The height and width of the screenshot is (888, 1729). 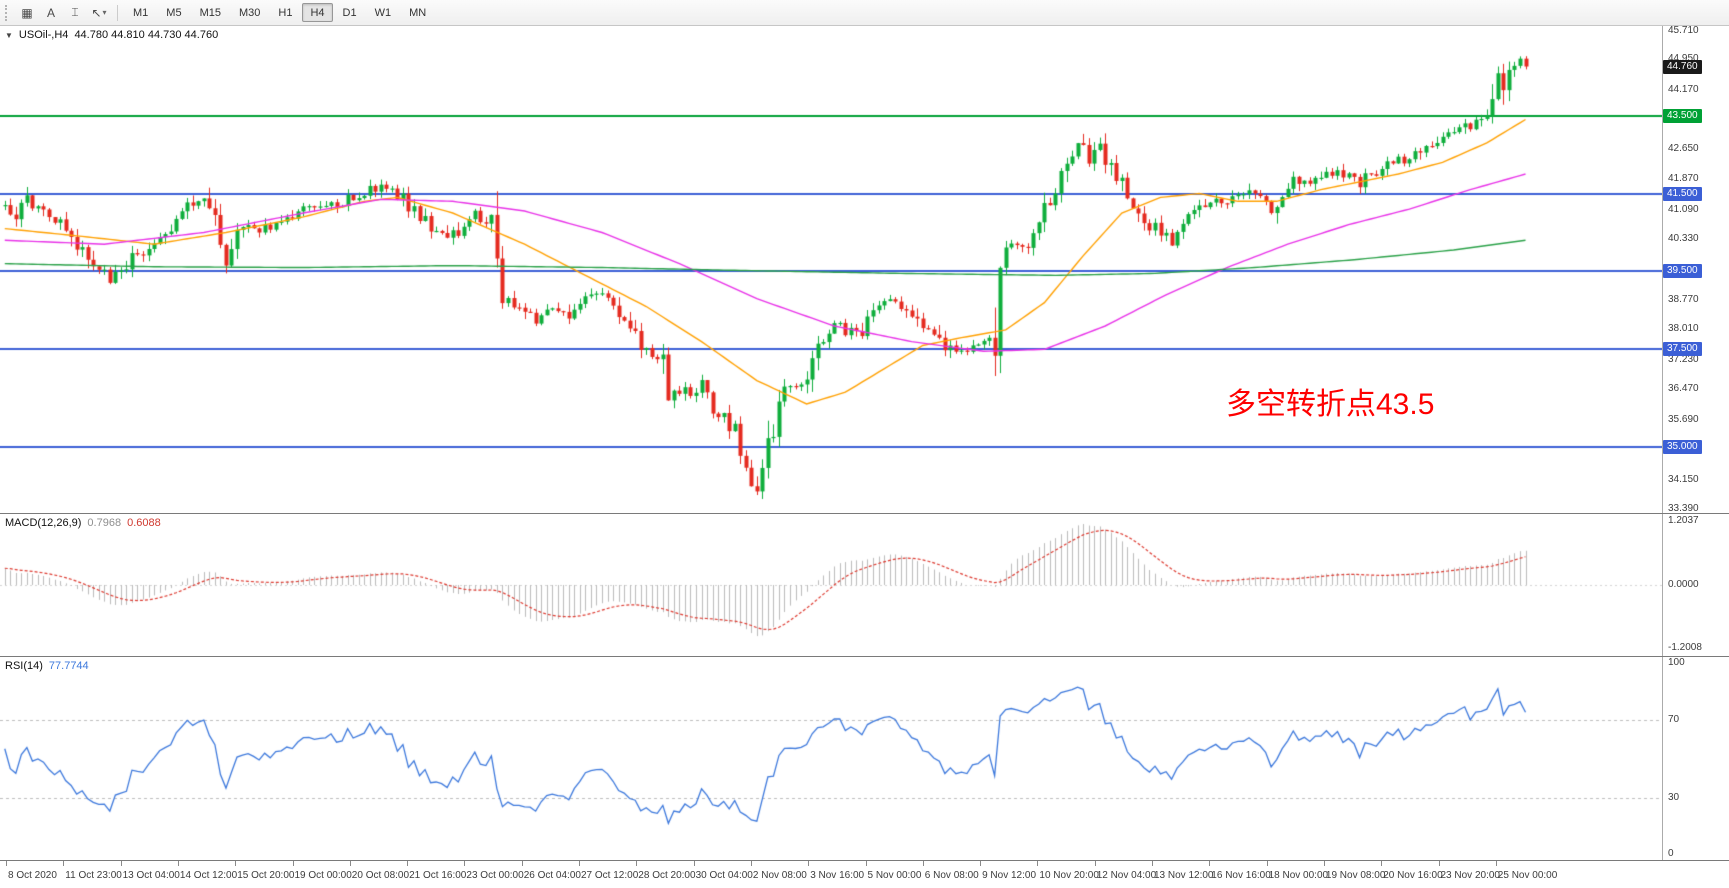 What do you see at coordinates (24, 666) in the screenshot?
I see `rsi-label: RSI(14)` at bounding box center [24, 666].